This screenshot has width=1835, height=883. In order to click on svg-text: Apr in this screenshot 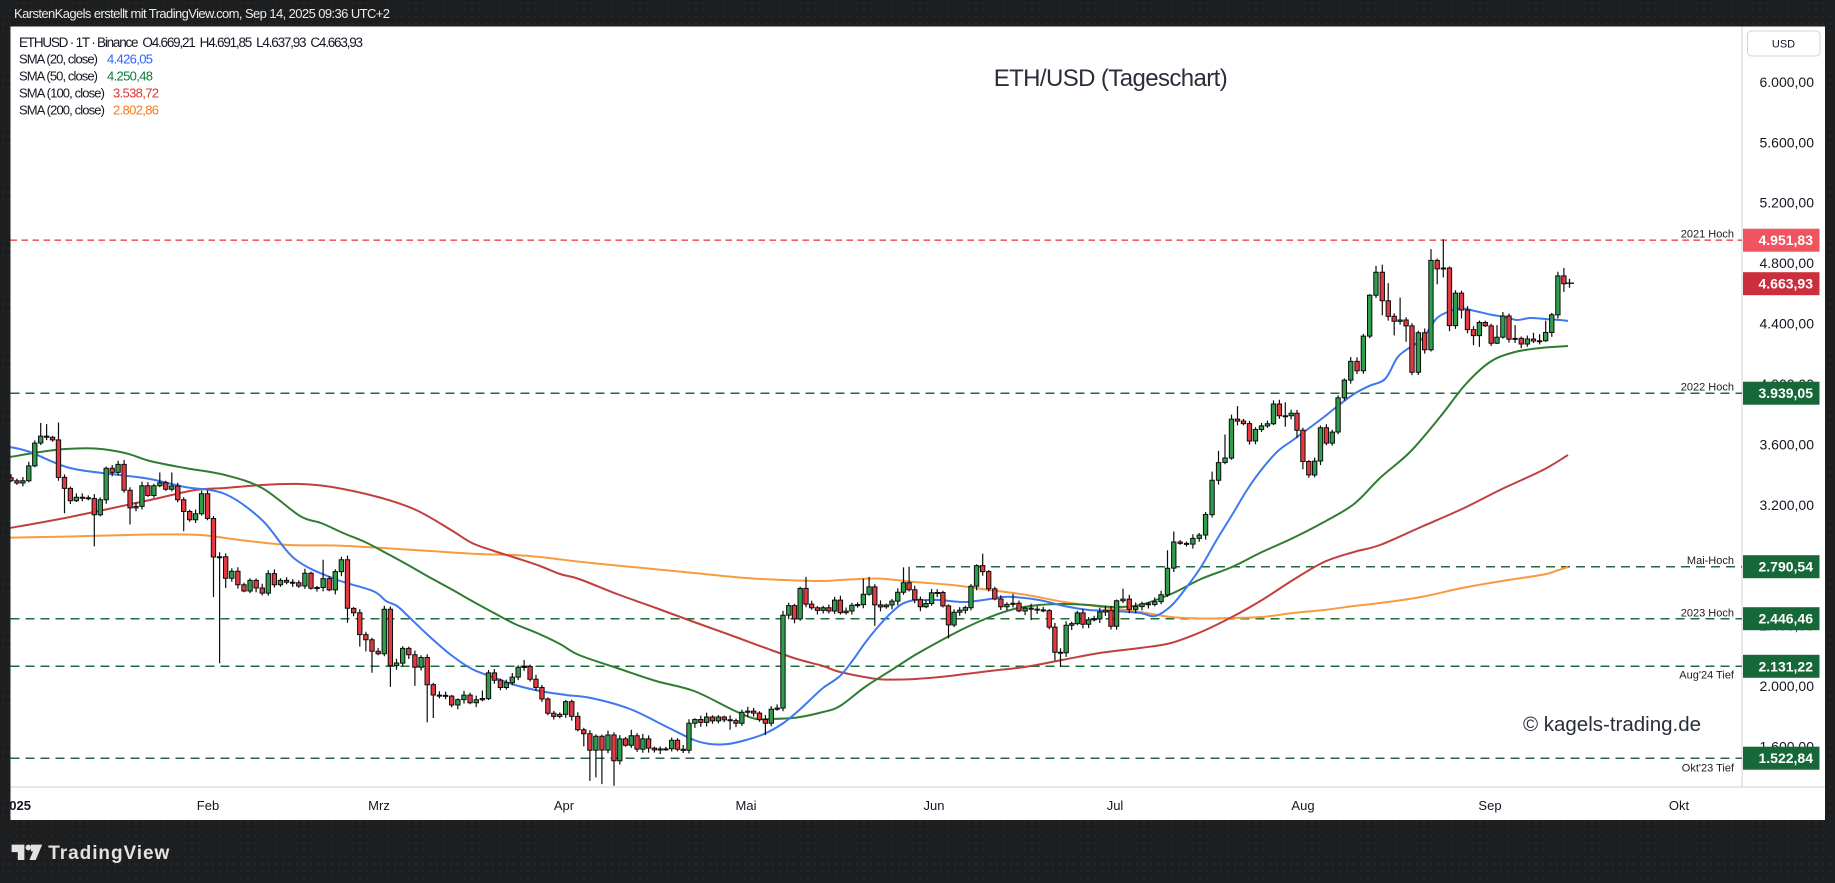, I will do `click(564, 805)`.